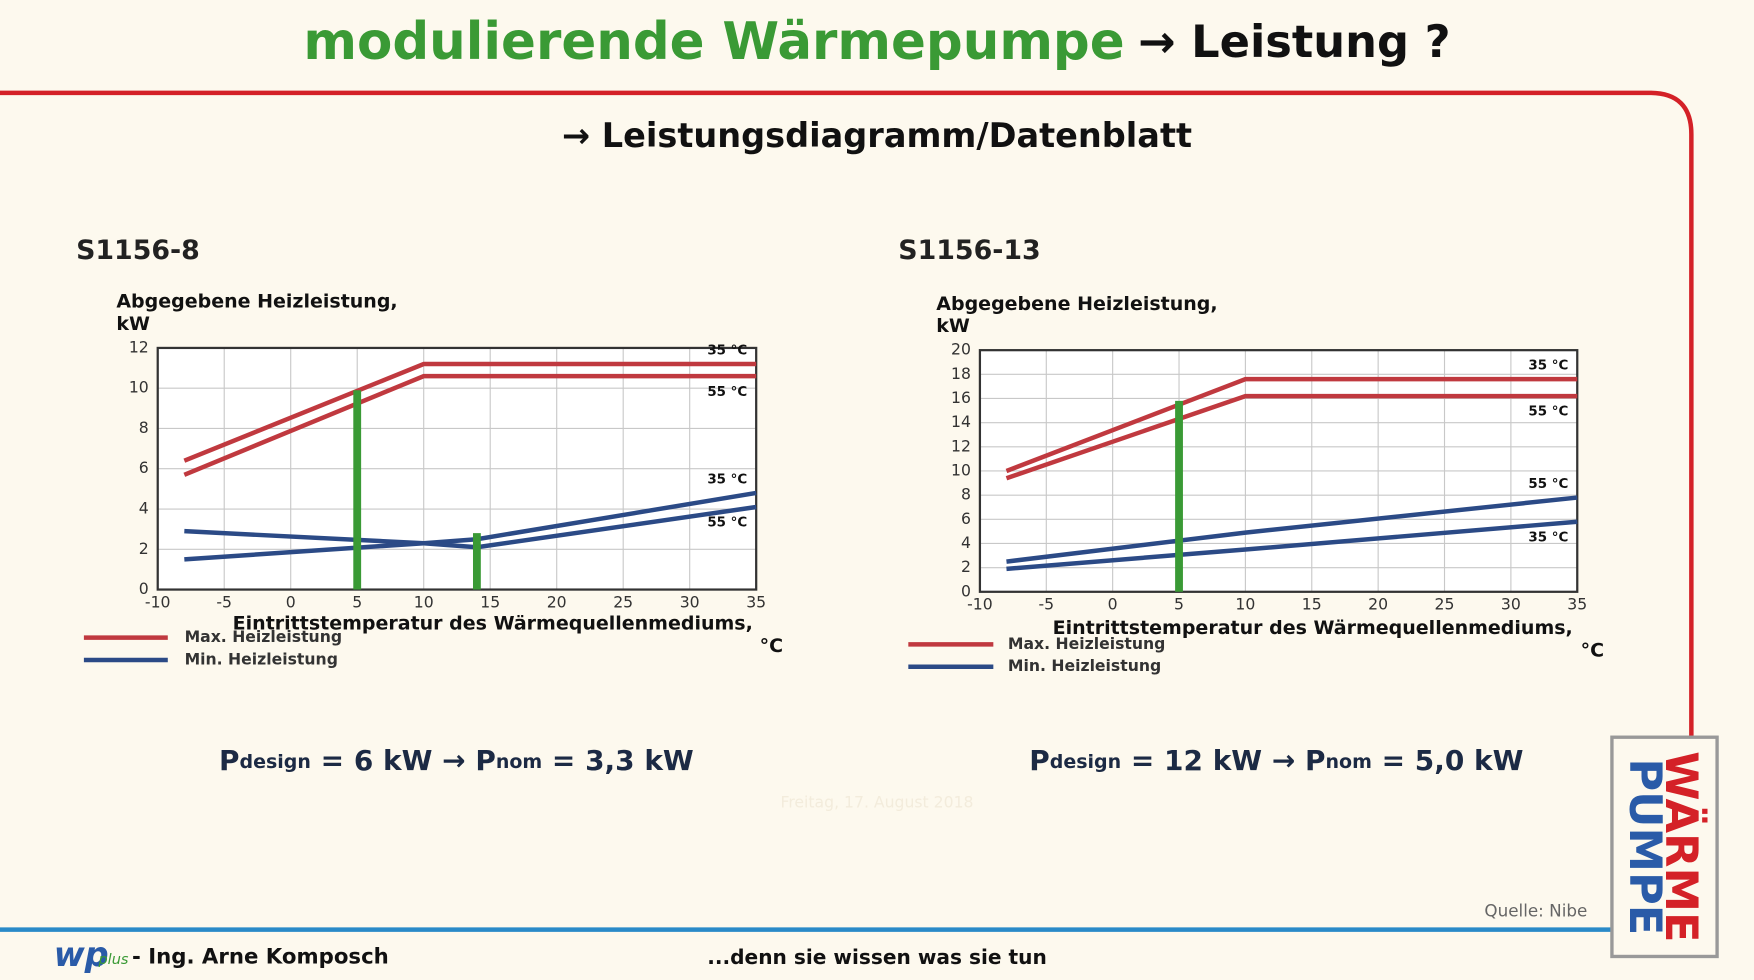  I want to click on badge, so click(1664, 847).